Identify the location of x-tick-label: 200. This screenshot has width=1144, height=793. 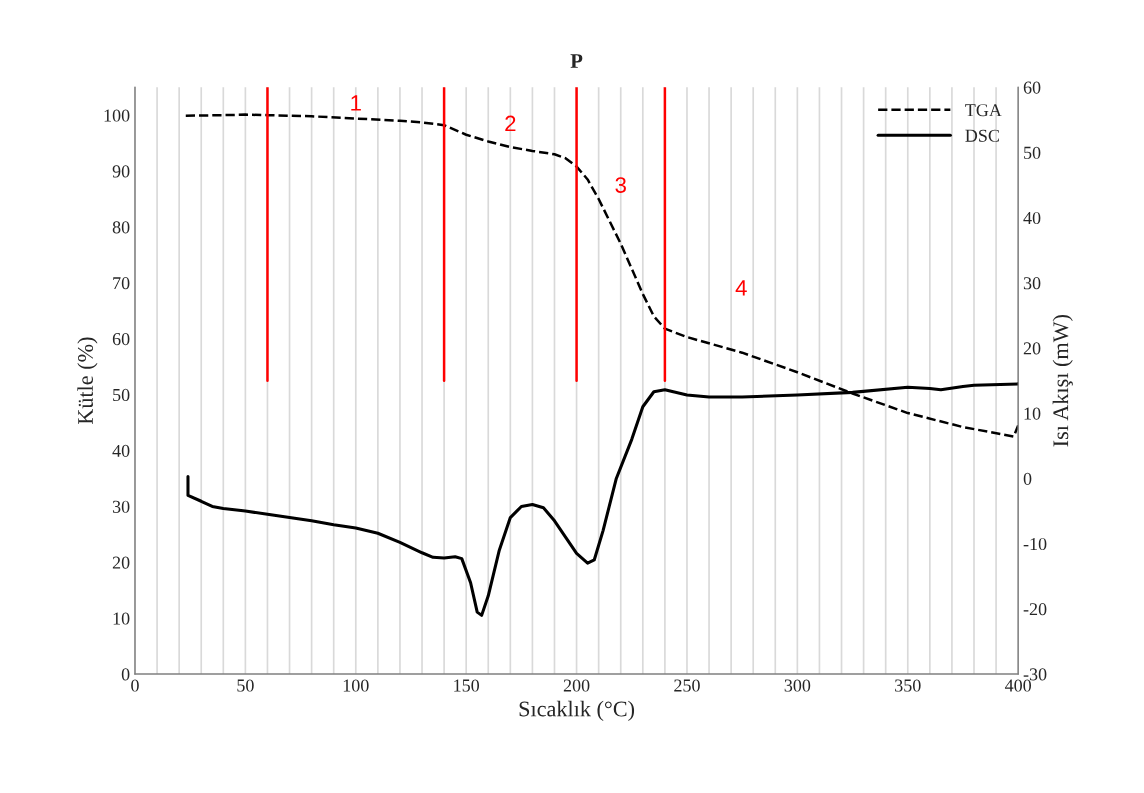
(576, 685).